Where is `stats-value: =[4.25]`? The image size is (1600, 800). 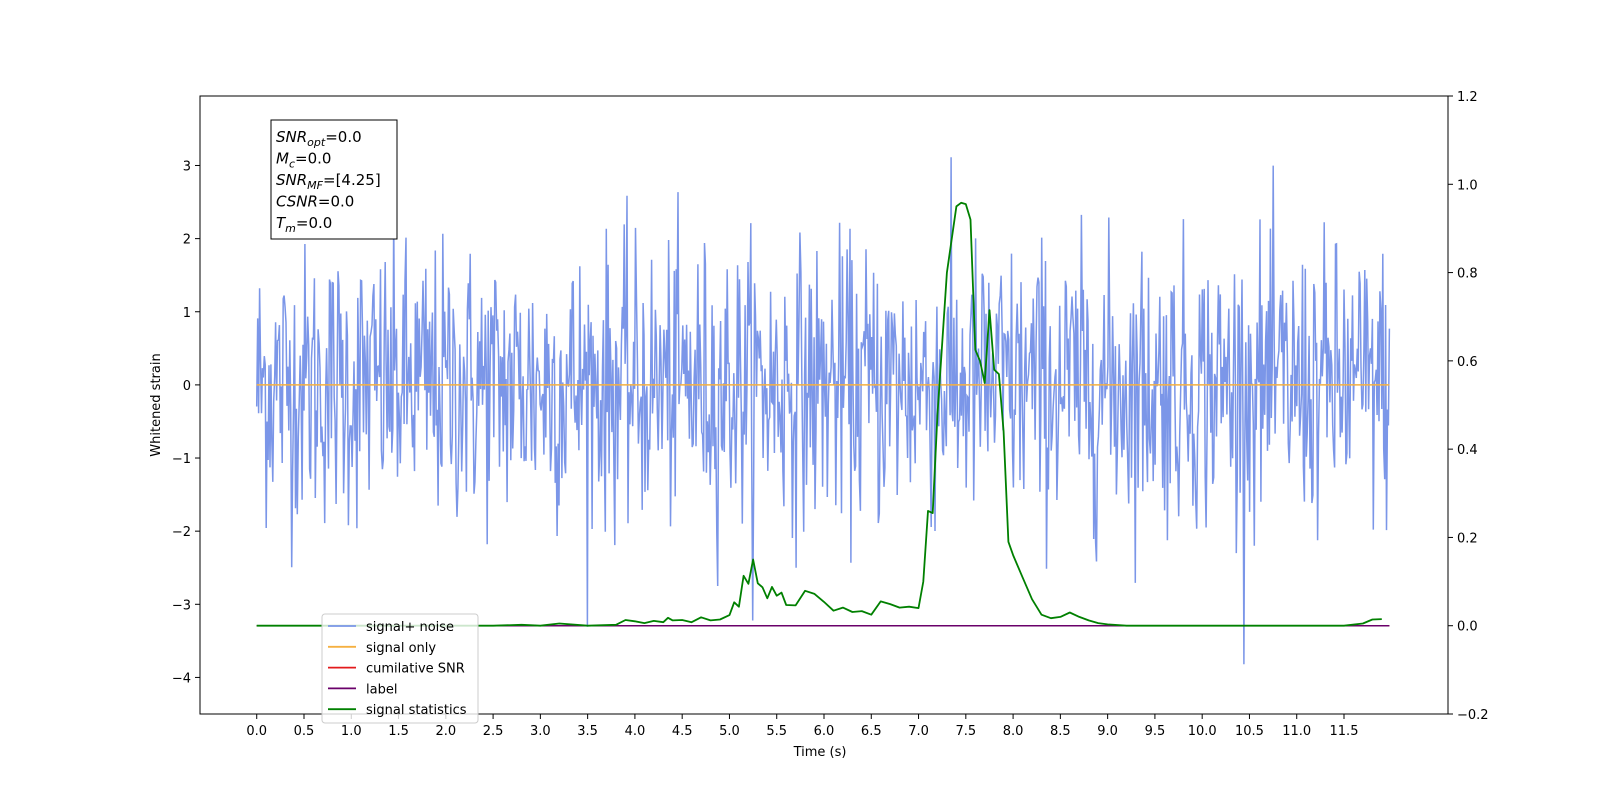
stats-value: =[4.25] is located at coordinates (352, 180).